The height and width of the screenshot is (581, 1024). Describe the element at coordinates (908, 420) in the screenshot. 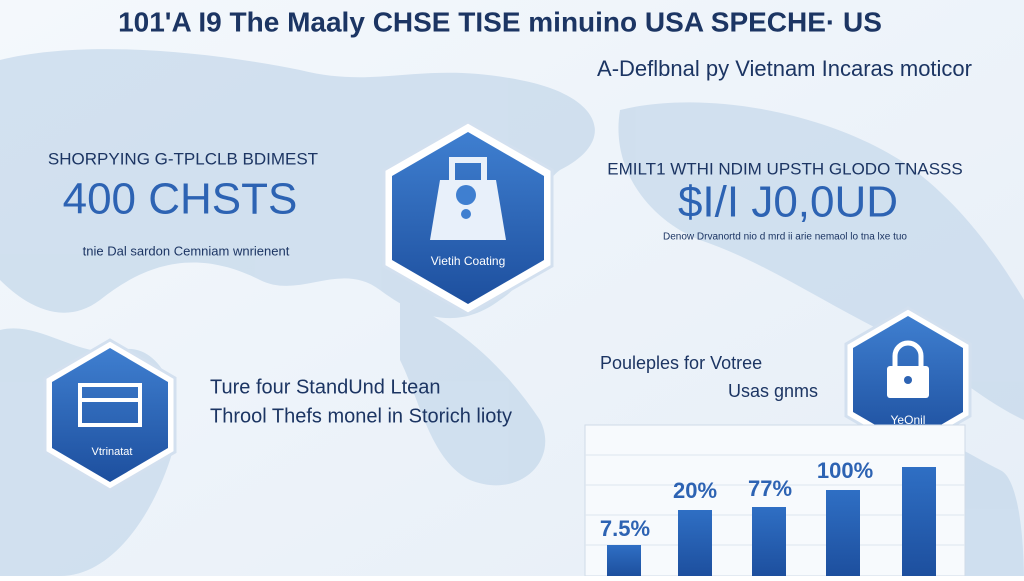

I see `badge-label: YeOnil` at that location.